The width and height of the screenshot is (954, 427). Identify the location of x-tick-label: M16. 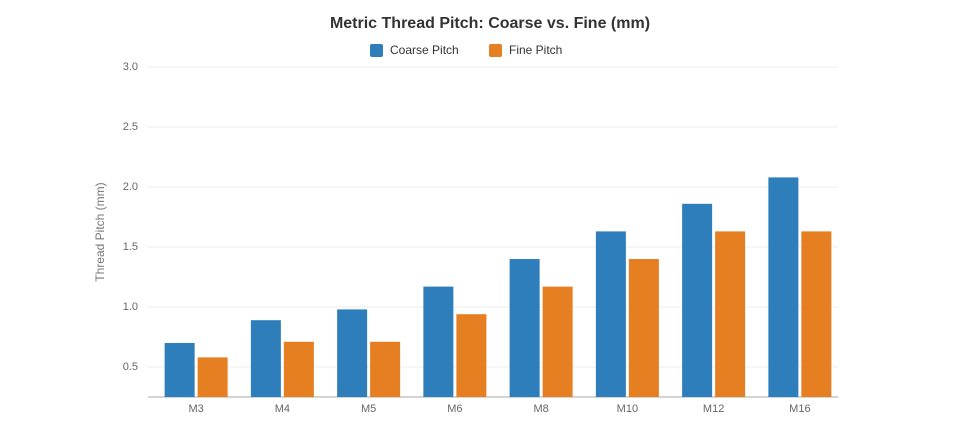
(799, 409).